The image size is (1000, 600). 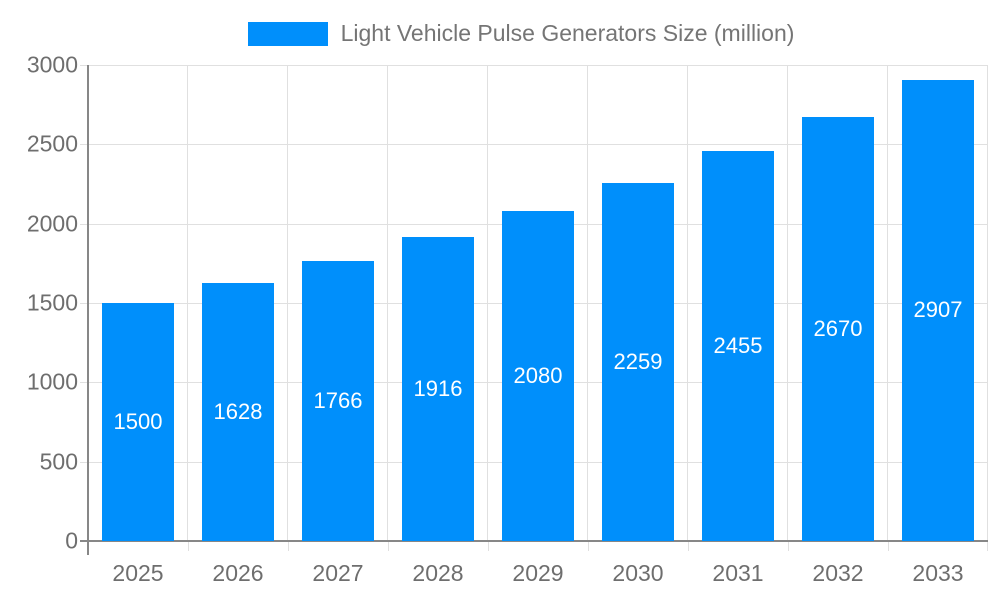 What do you see at coordinates (738, 573) in the screenshot?
I see `x-axis-label: 2031` at bounding box center [738, 573].